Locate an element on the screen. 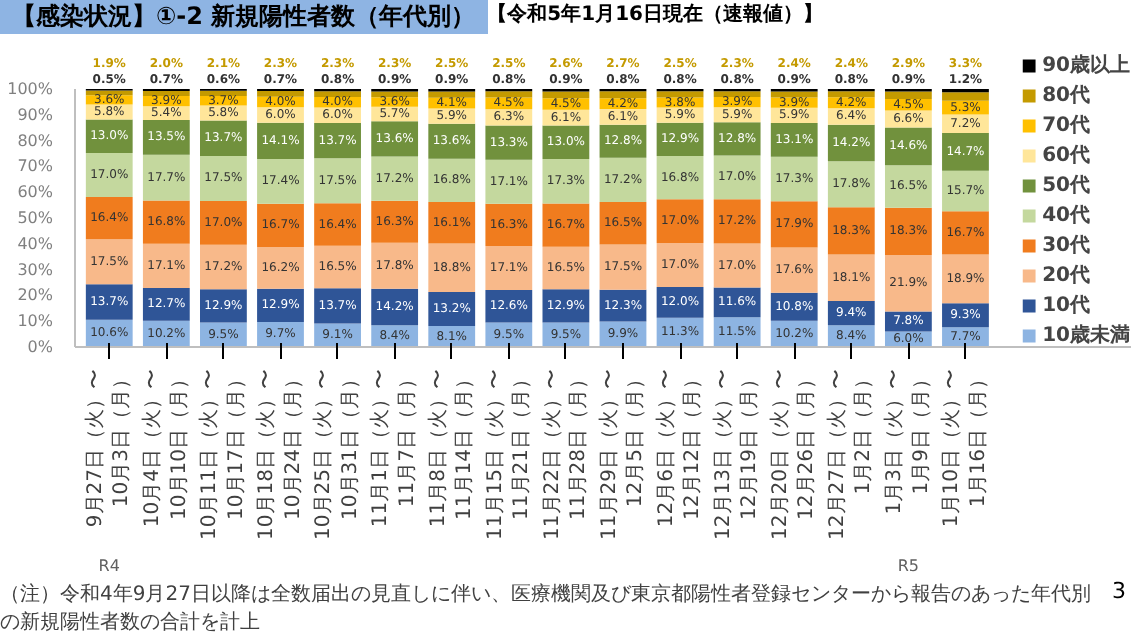 Image resolution: width=1138 pixels, height=640 pixels. x-tick-label: 11月1日（火）〜11月7日（月） is located at coordinates (393, 448).